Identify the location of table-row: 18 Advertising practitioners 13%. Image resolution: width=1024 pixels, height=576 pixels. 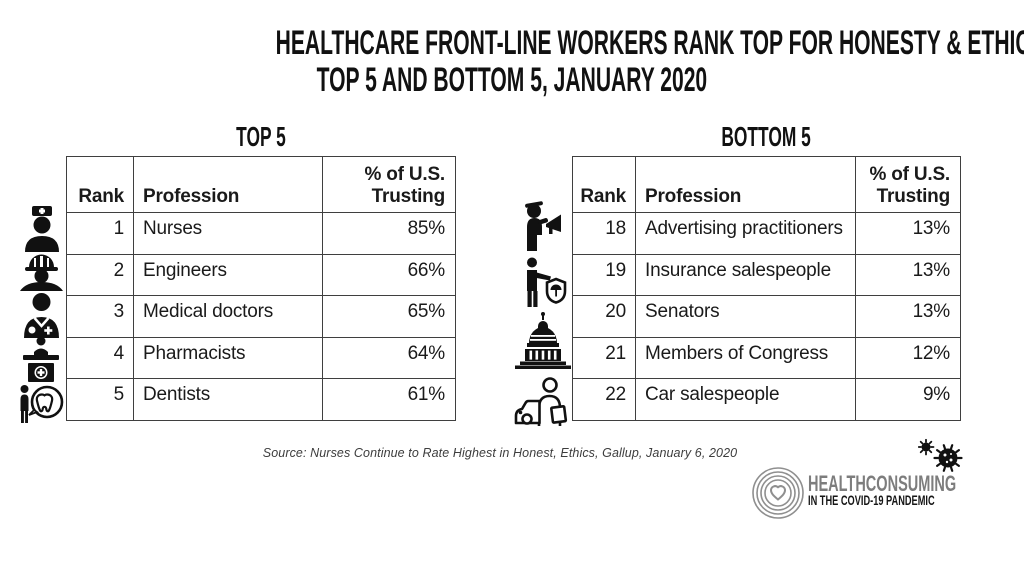
(766, 233).